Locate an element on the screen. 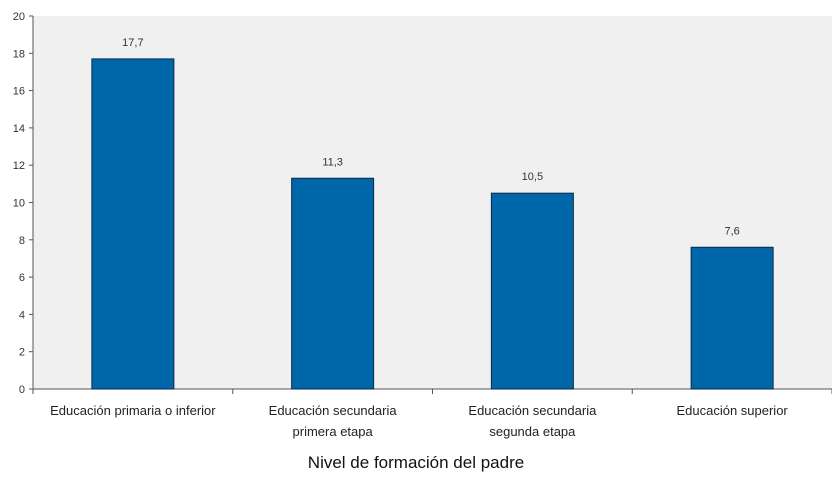 This screenshot has height=494, width=832. x-category-label-line: segunda etapa is located at coordinates (532, 431).